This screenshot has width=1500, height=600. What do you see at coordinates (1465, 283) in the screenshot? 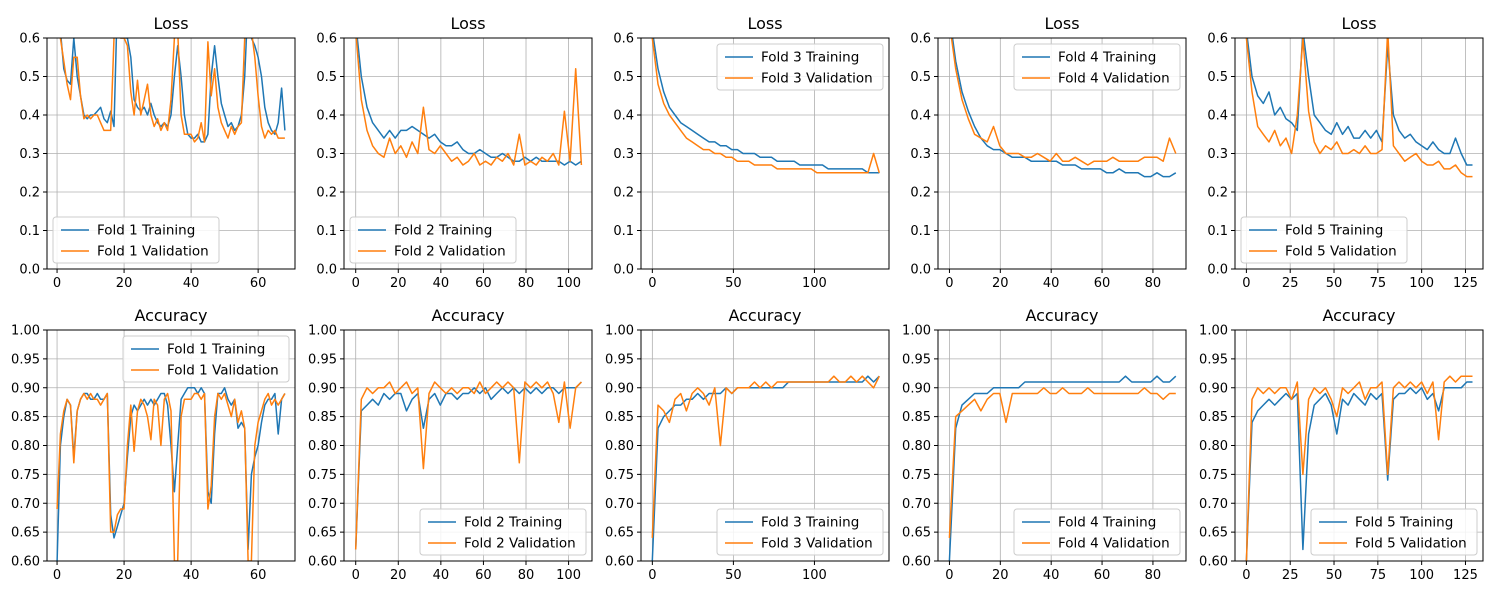
I see `x-tick-label: 125` at bounding box center [1465, 283].